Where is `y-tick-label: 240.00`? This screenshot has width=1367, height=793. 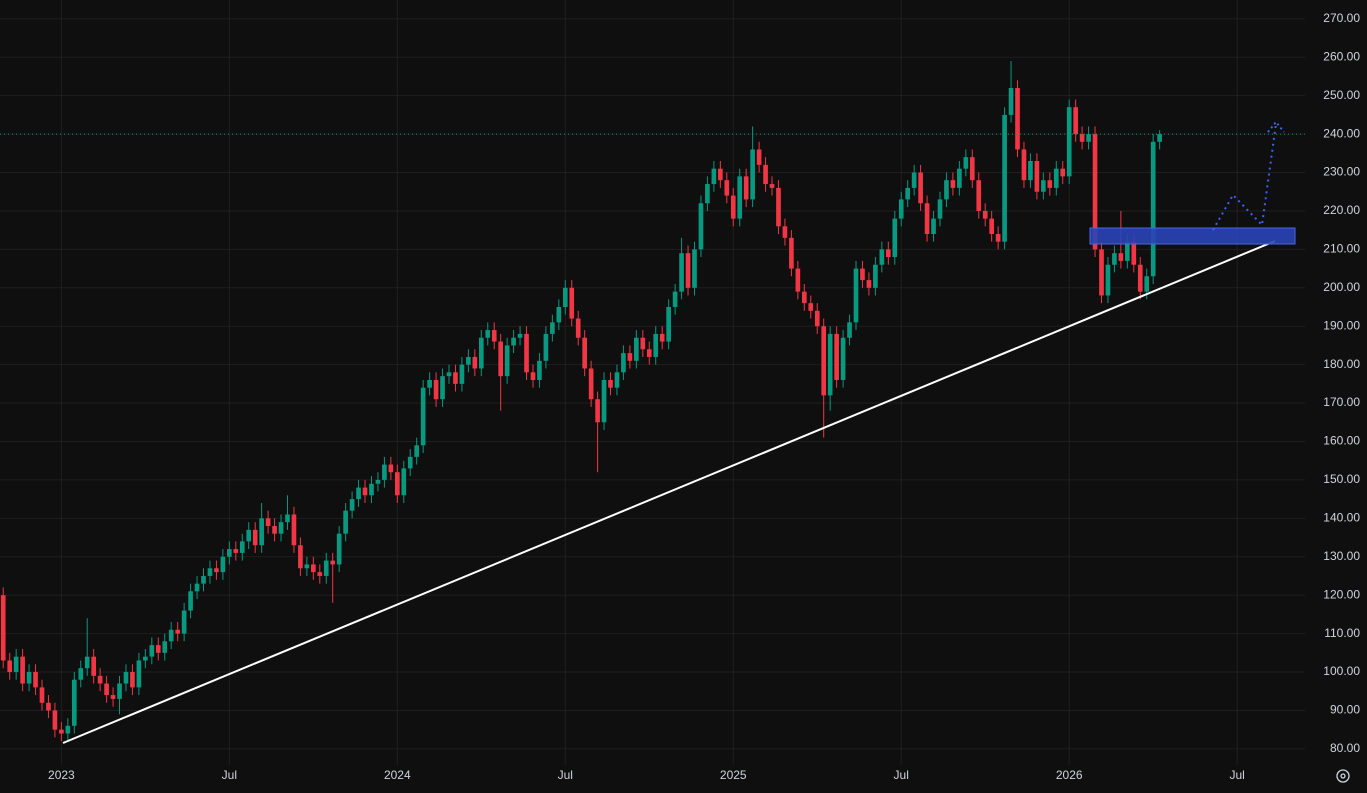 y-tick-label: 240.00 is located at coordinates (1341, 133).